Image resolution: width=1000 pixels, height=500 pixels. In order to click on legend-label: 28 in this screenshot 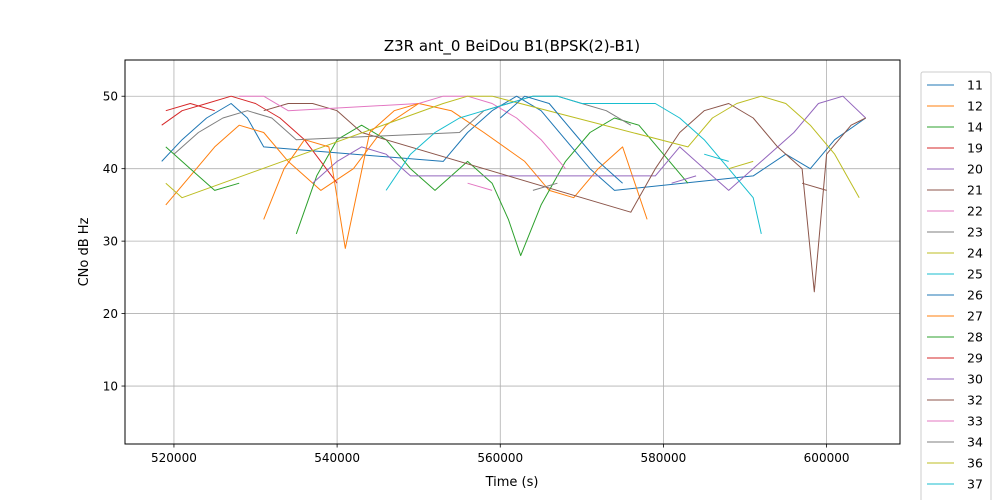, I will do `click(975, 337)`.